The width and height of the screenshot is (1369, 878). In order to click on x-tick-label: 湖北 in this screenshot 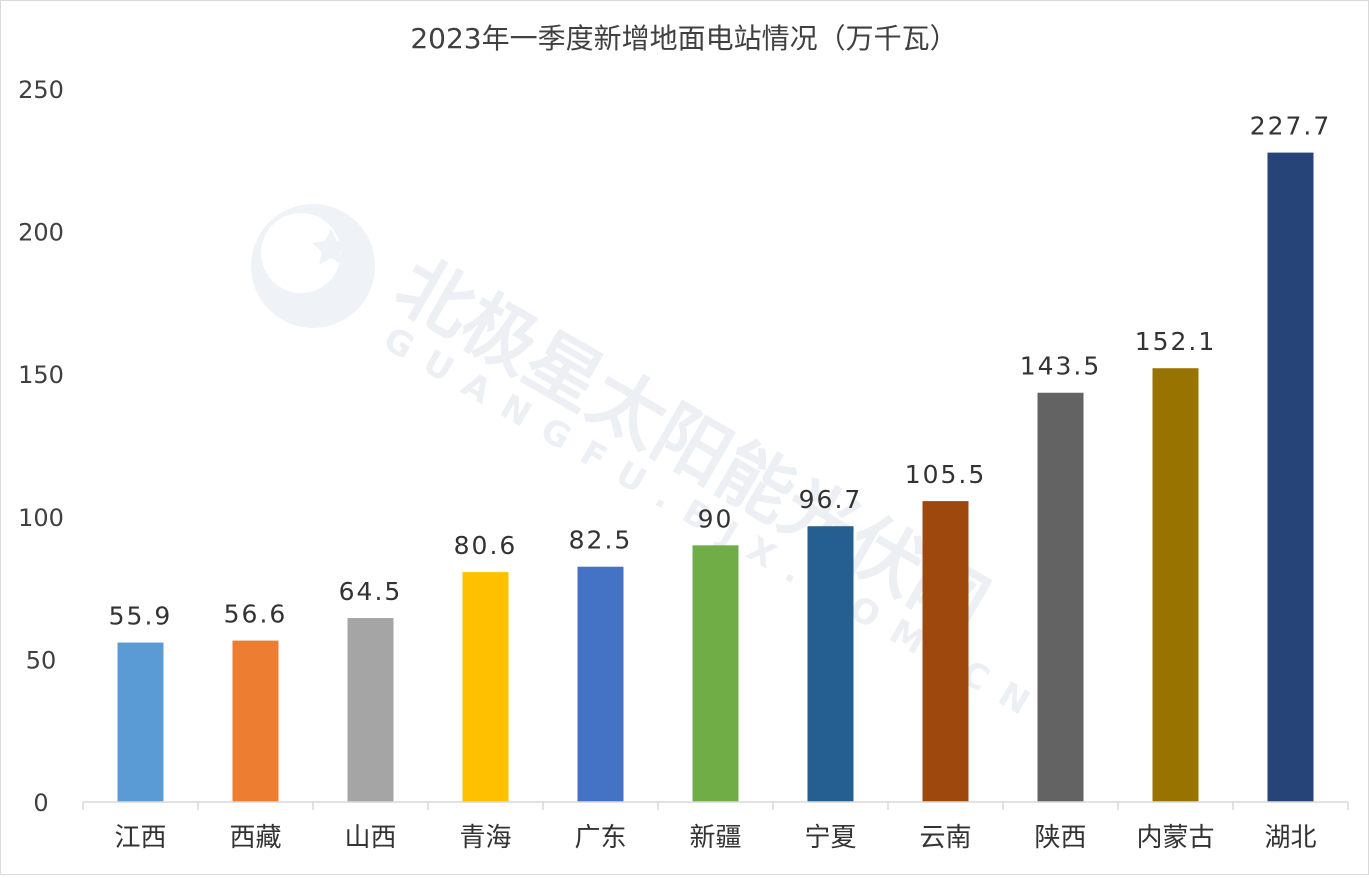, I will do `click(1290, 838)`.